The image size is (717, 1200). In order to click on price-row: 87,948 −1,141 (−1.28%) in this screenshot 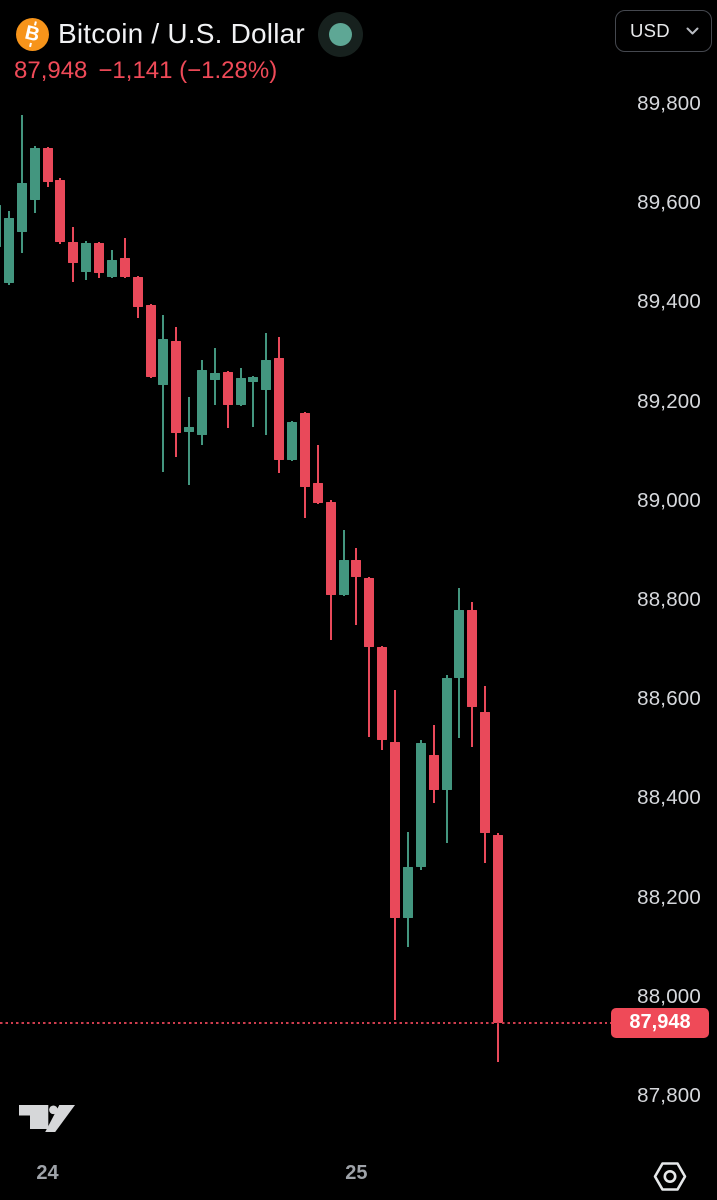, I will do `click(145, 71)`.